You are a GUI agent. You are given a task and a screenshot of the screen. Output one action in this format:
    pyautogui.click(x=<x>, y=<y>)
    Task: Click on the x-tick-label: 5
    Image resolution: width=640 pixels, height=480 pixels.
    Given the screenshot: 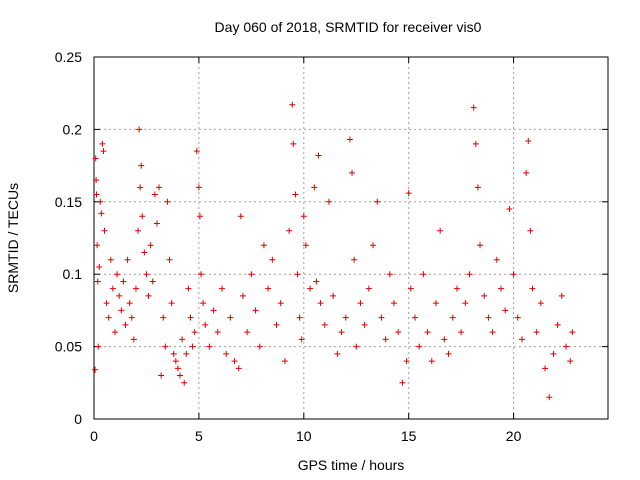 What is the action you would take?
    pyautogui.click(x=199, y=436)
    